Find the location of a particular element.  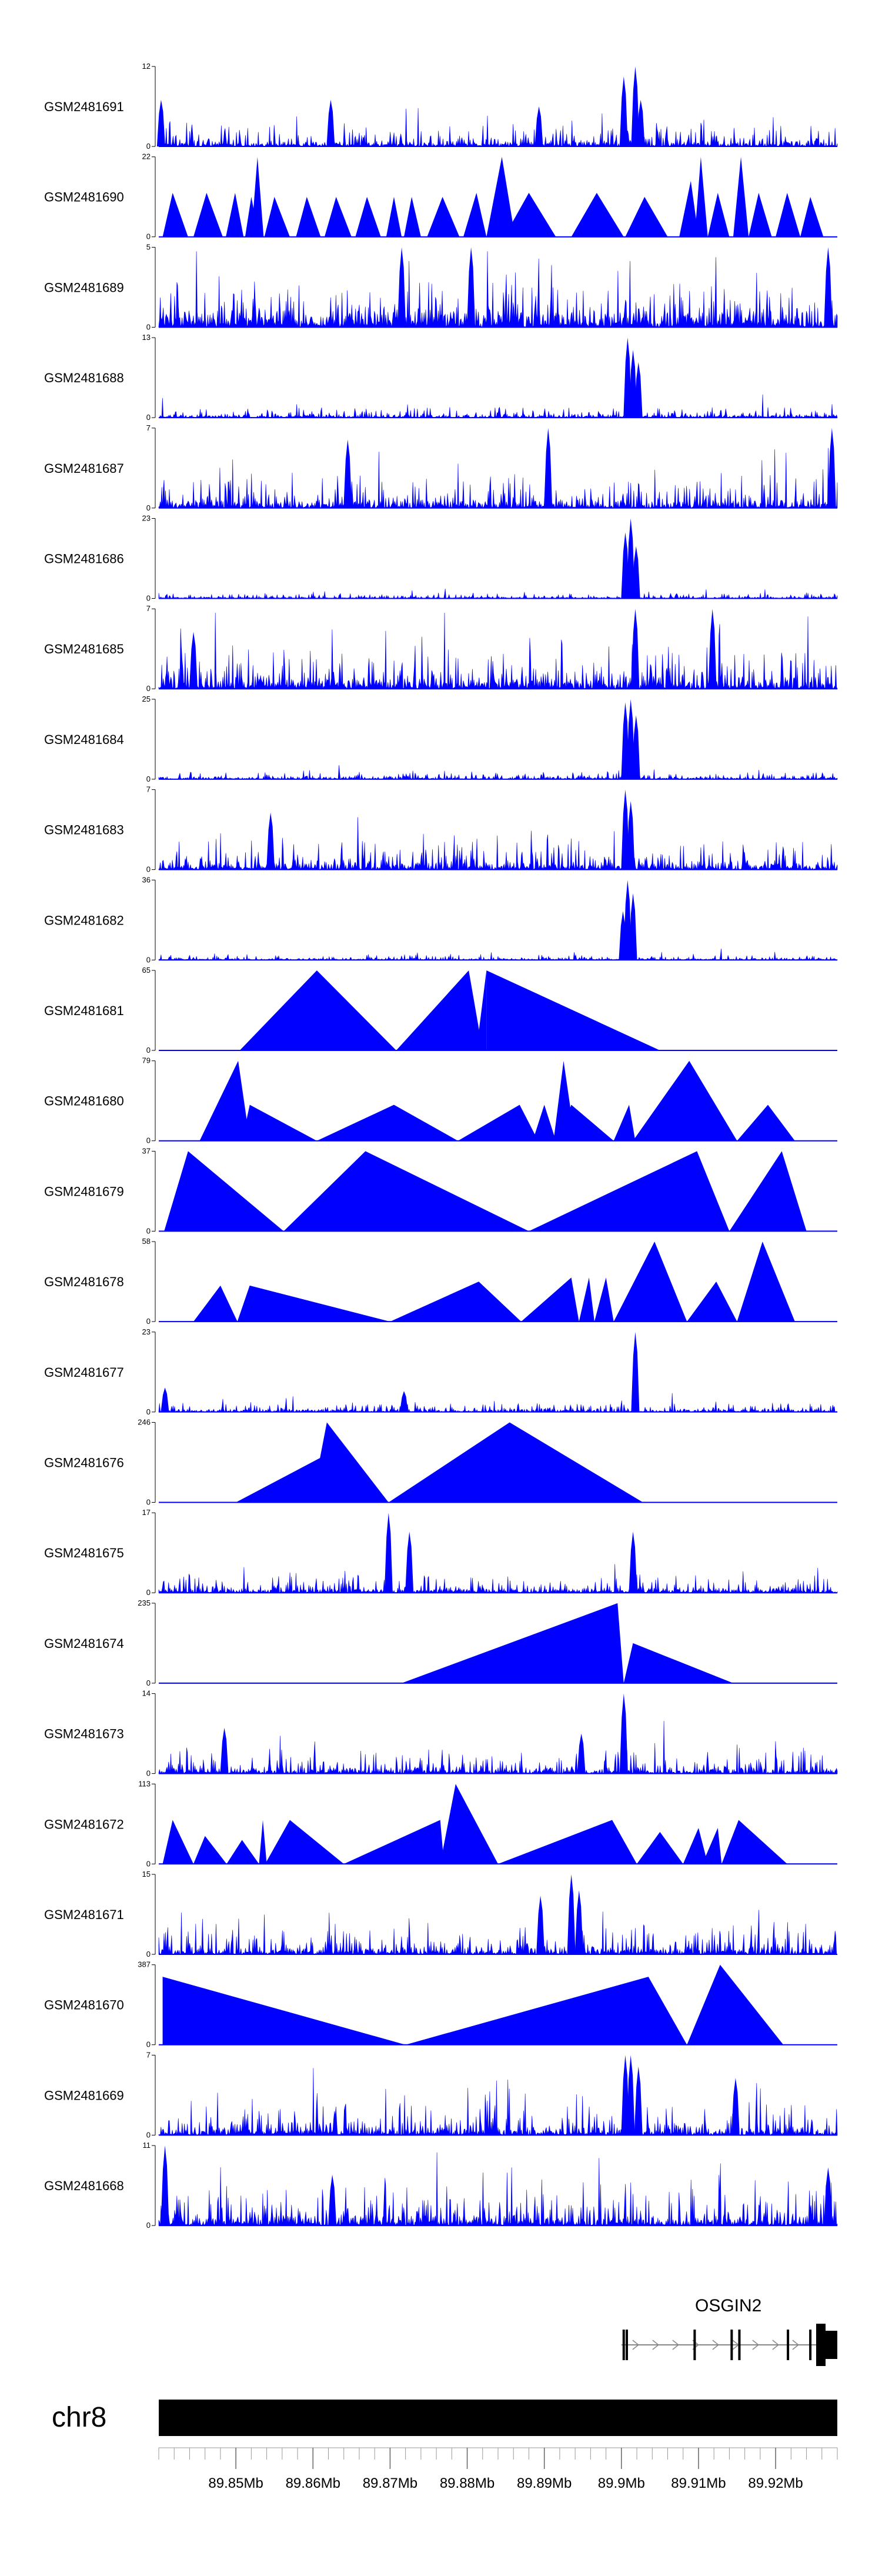

track-GSM2481677: GSM2481677 23 0 is located at coordinates (441, 1371).